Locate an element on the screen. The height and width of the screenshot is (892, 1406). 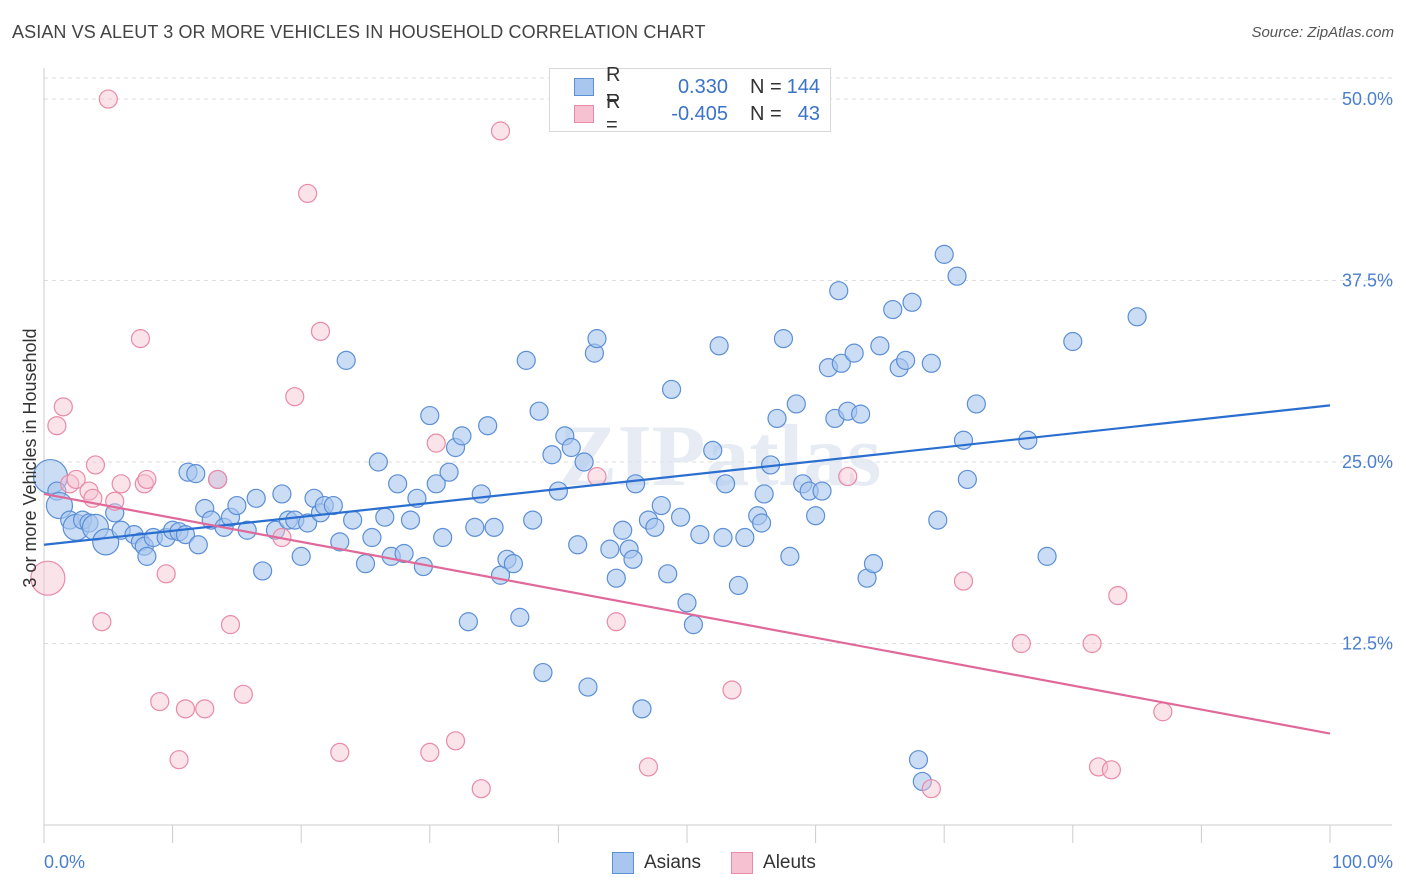
legend-r-label: R = is located at coordinates (613, 86).